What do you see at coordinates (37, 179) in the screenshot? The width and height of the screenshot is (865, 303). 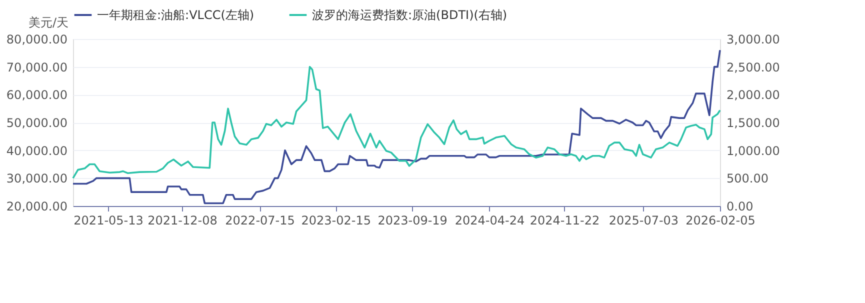 I see `y-tick-label: 30,000.00` at bounding box center [37, 179].